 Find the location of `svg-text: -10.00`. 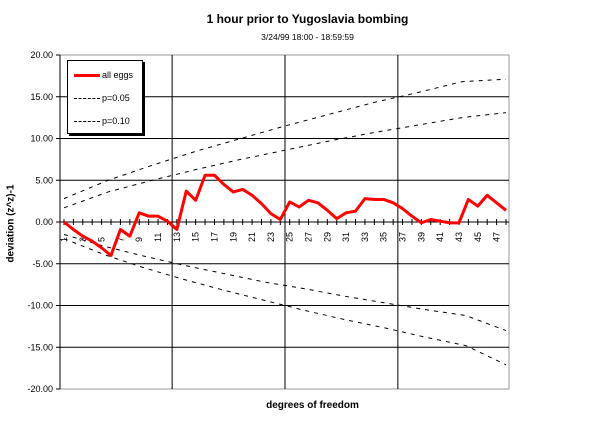

svg-text: -10.00 is located at coordinates (40, 306).